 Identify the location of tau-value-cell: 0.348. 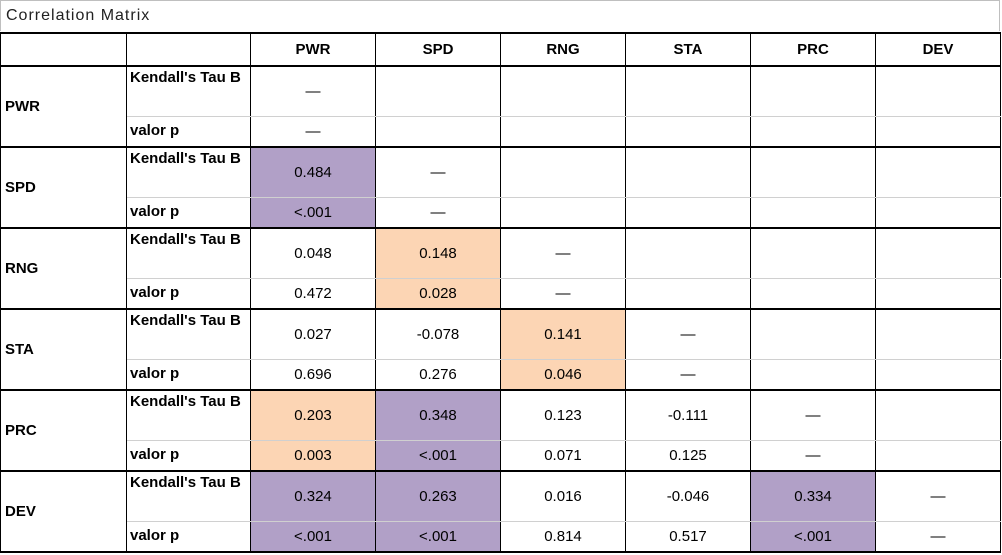
(438, 415).